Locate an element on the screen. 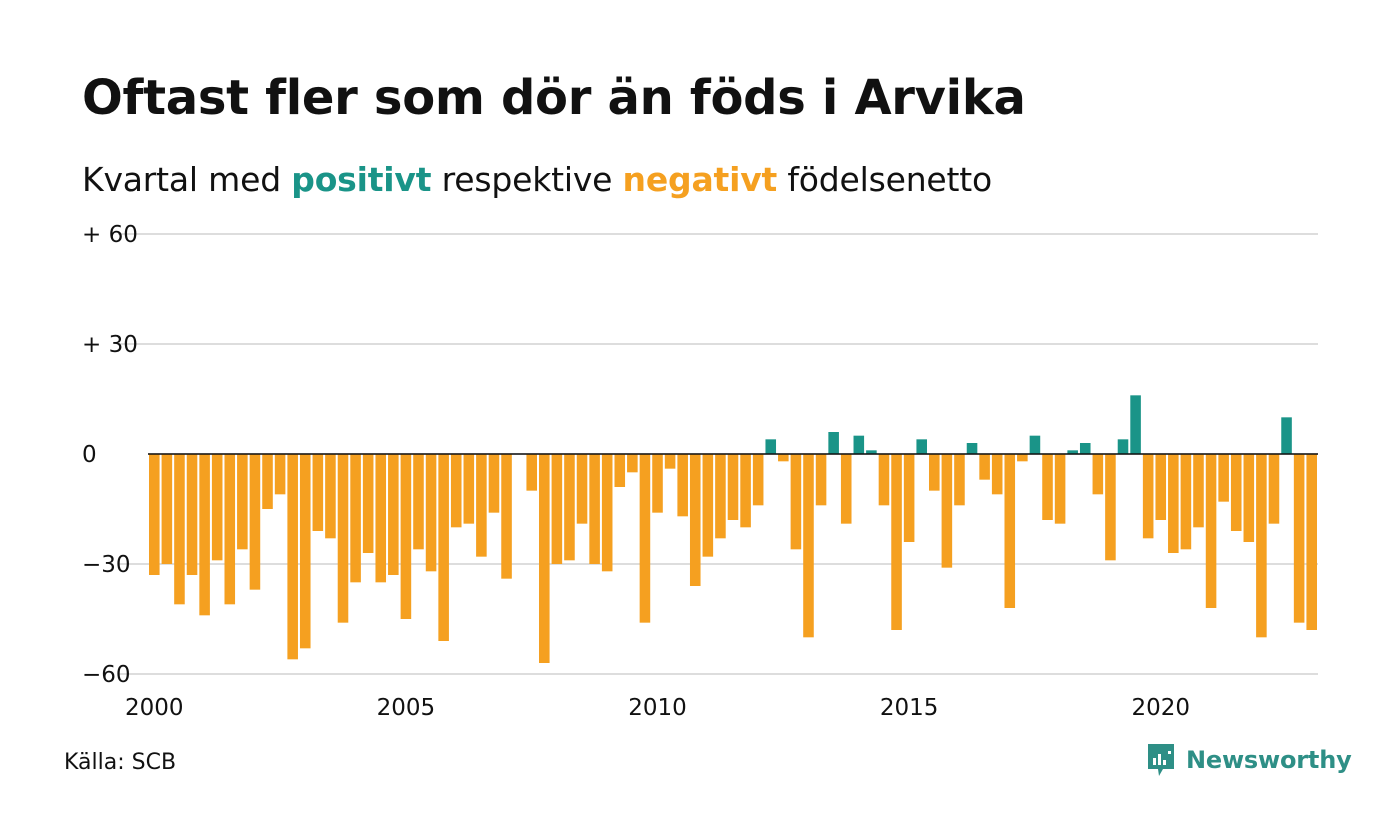 Image resolution: width=1400 pixels, height=840 pixels. subtitle-suffix: födelsenetto is located at coordinates (889, 179).